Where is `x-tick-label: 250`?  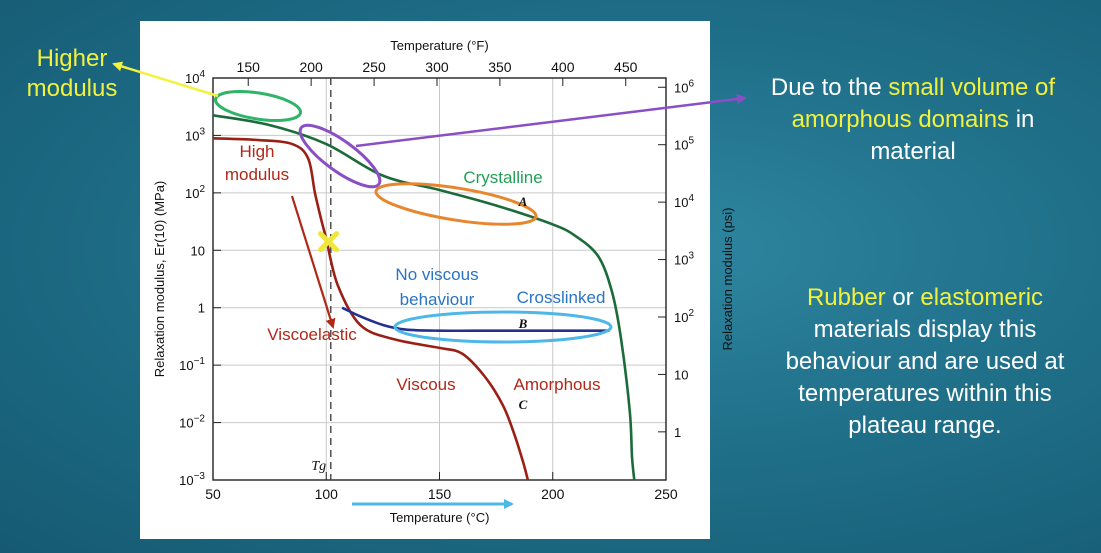
x-tick-label: 250 is located at coordinates (666, 494).